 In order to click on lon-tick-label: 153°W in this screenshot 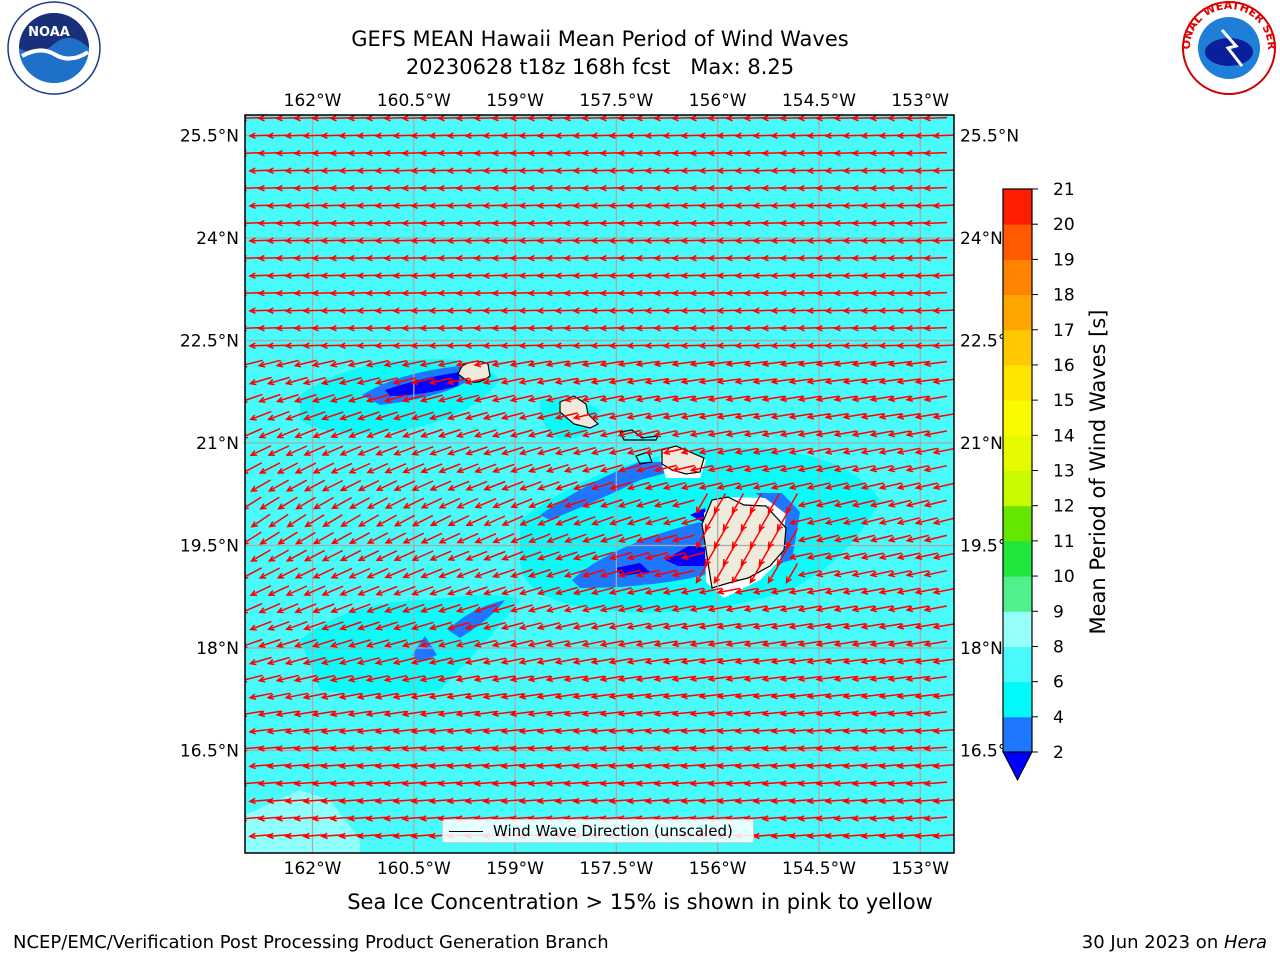, I will do `click(920, 101)`.